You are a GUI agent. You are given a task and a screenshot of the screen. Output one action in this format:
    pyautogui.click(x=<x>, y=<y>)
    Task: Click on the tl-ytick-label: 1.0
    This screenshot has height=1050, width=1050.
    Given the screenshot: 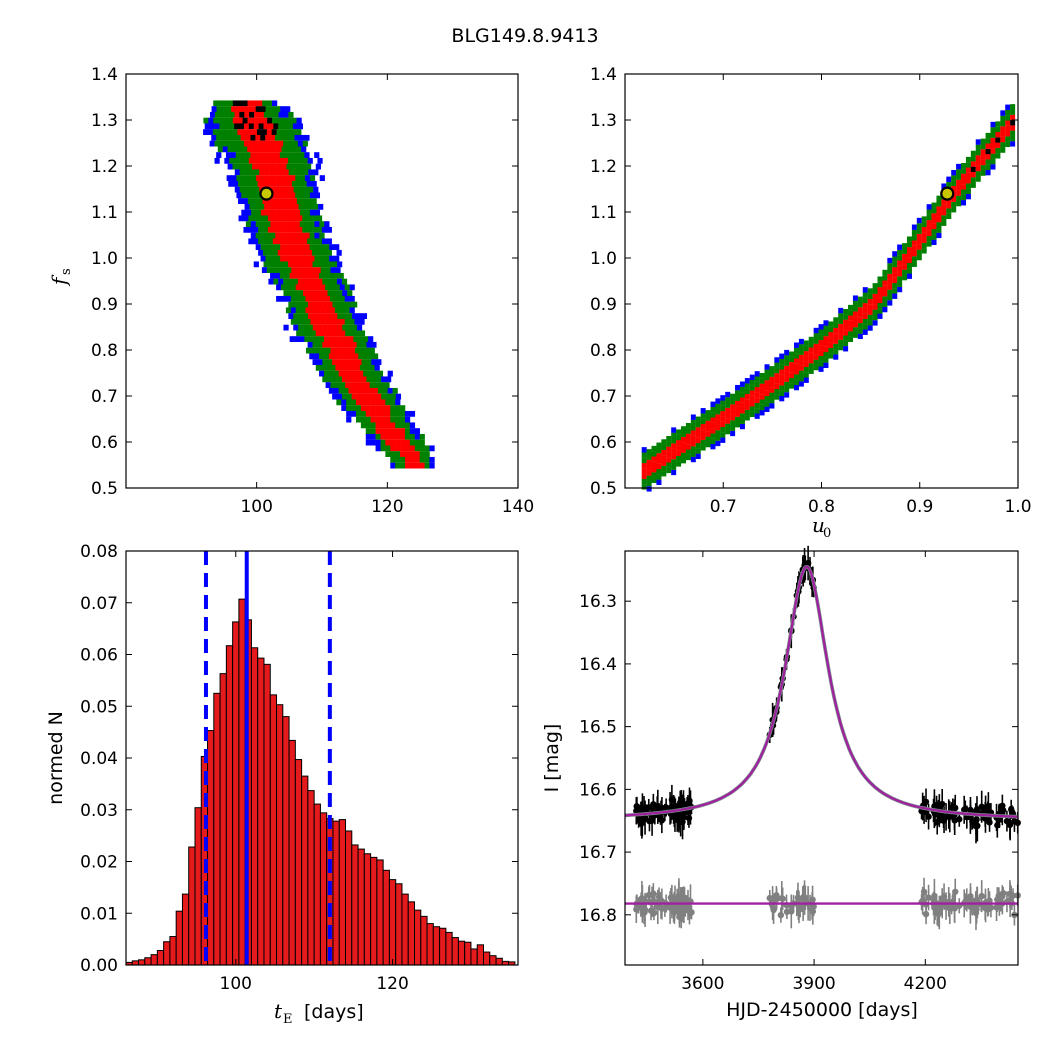 What is the action you would take?
    pyautogui.click(x=104, y=259)
    